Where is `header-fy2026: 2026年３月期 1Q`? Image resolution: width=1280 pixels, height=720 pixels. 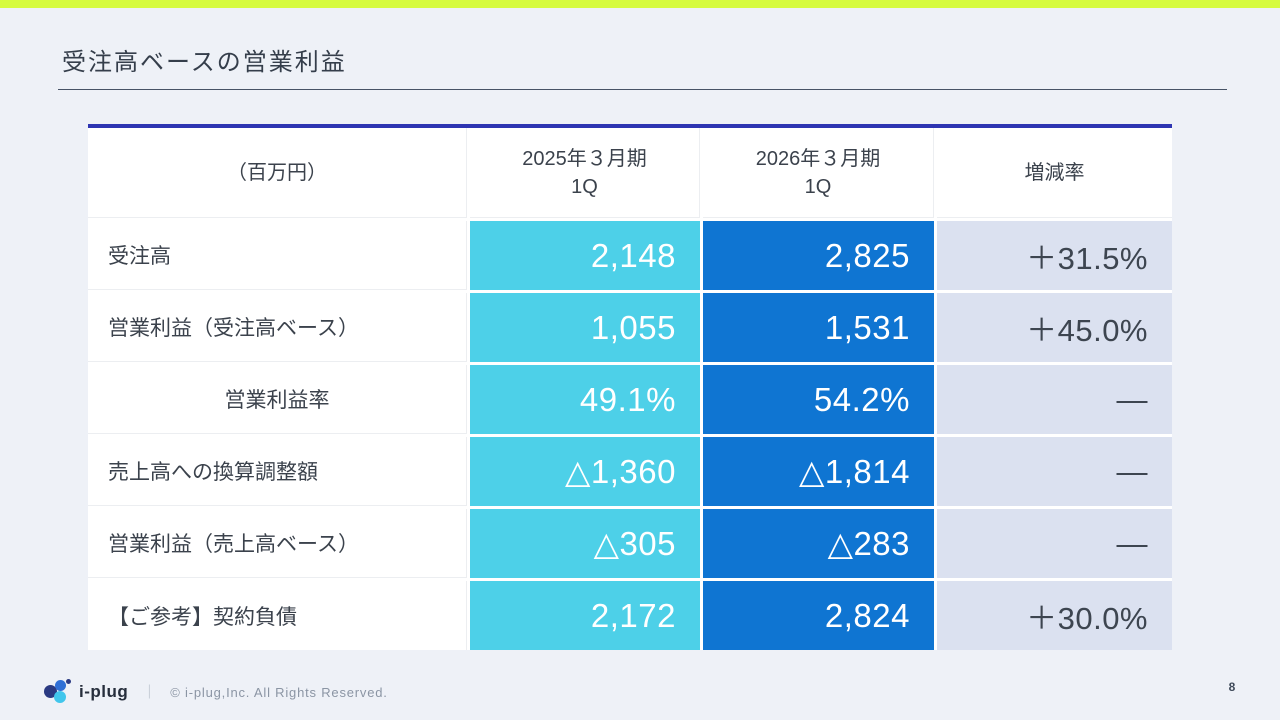 header-fy2026: 2026年３月期 1Q is located at coordinates (818, 173).